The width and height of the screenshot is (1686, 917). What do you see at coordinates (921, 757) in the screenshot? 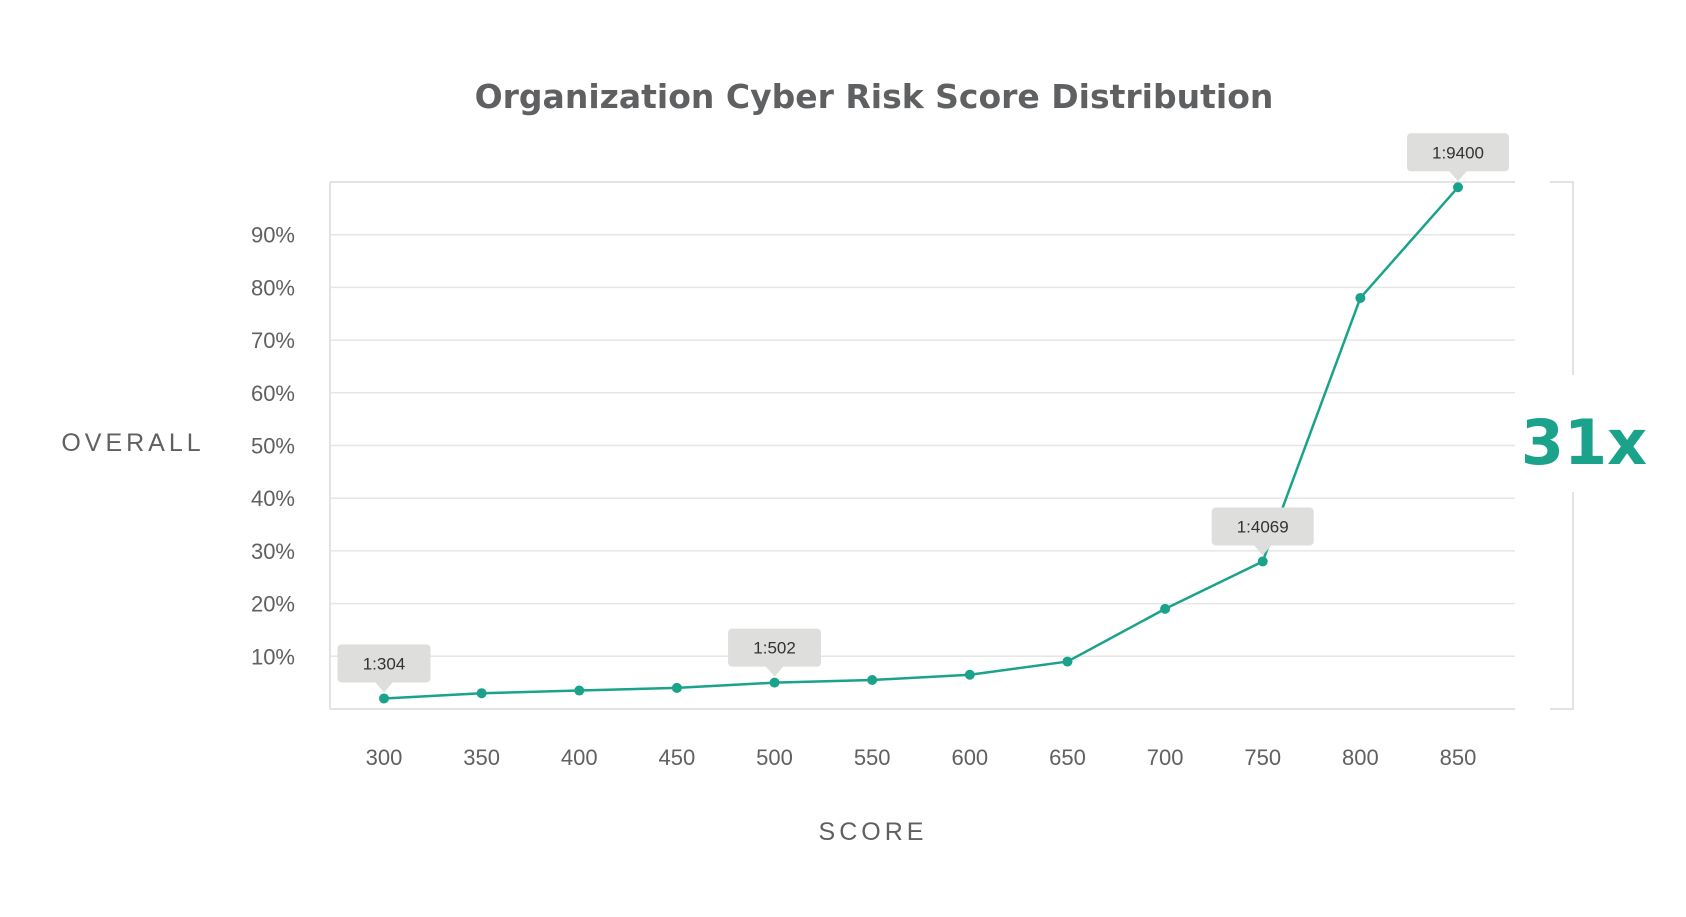
I see `x-axis-ticks: 300 350 400 450 500 550 600 650 700 750 800 850` at bounding box center [921, 757].